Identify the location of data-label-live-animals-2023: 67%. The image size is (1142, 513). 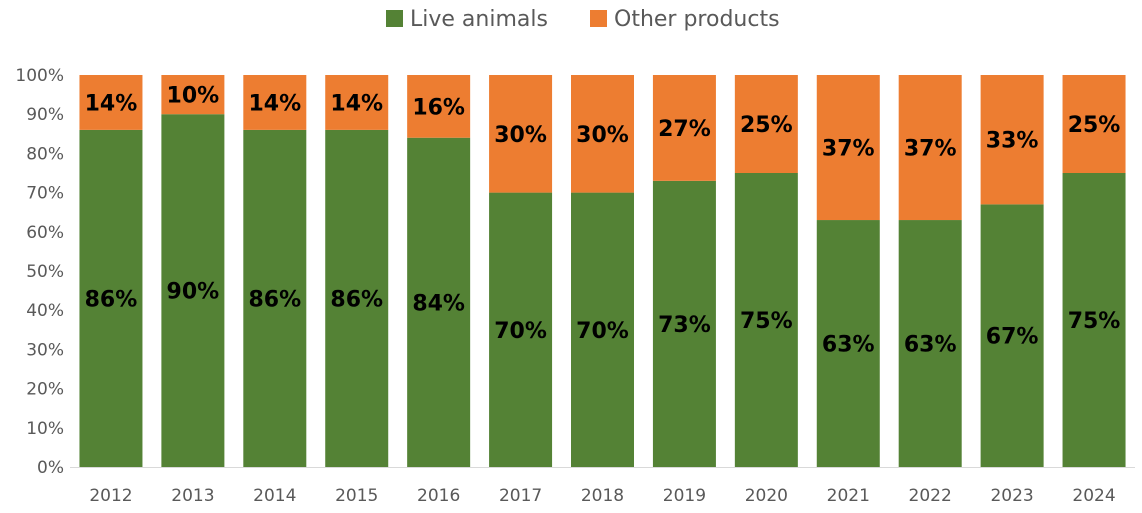
(1012, 337).